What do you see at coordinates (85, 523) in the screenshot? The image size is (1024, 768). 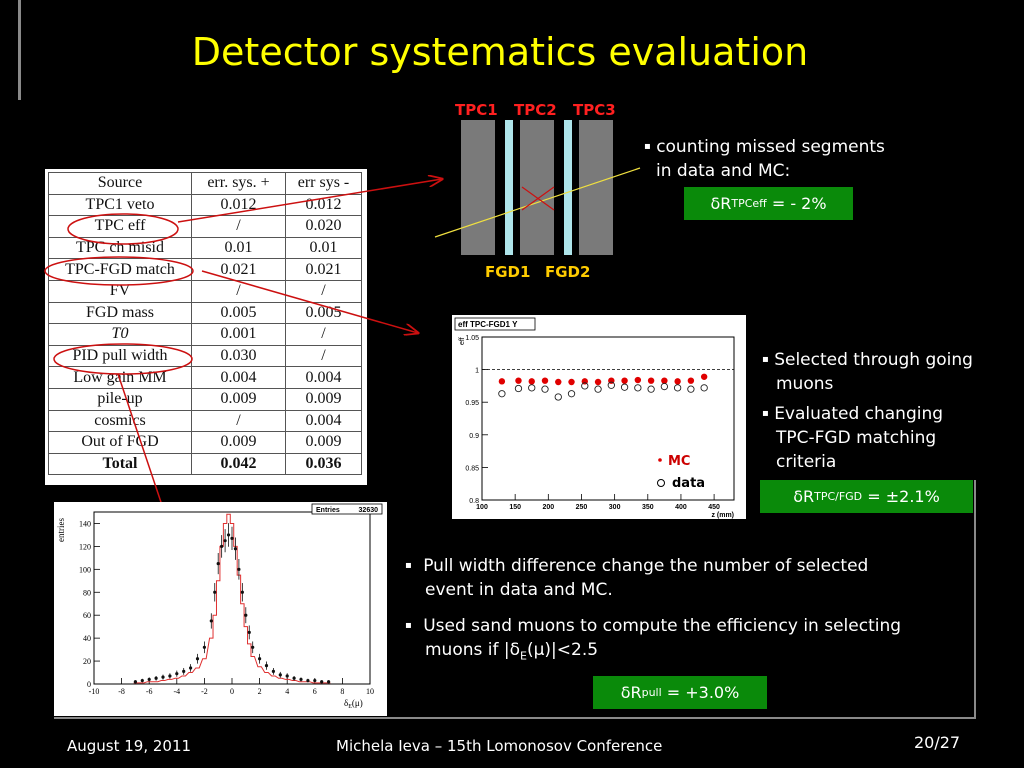 I see `y-tick-label: 140` at bounding box center [85, 523].